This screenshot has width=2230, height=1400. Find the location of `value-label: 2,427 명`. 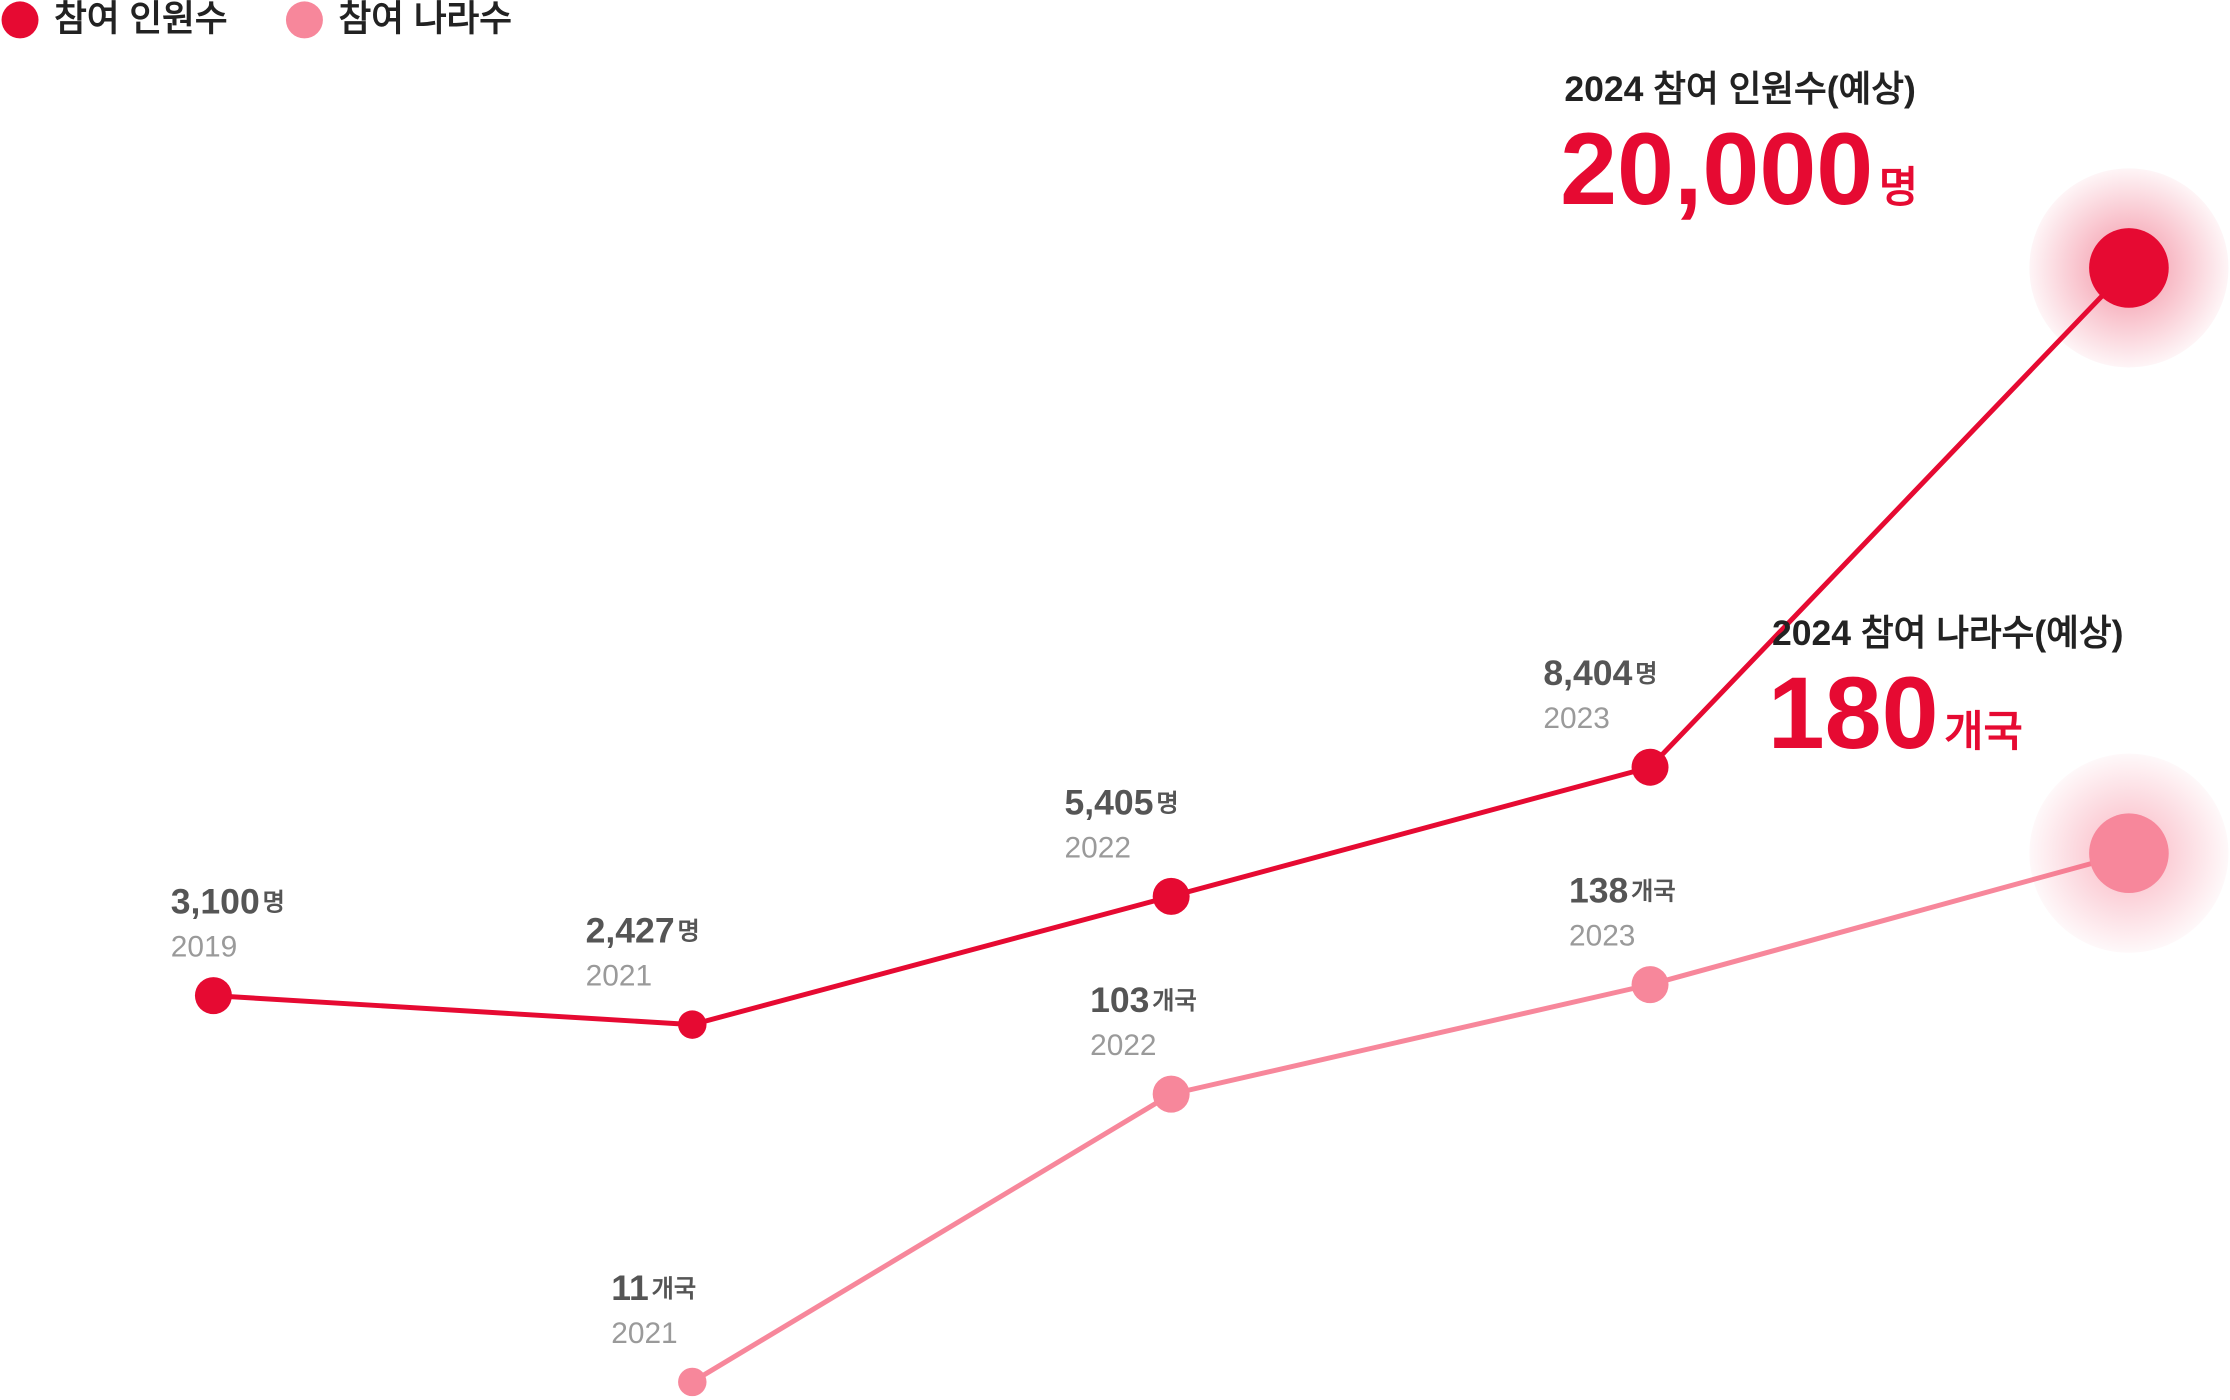

value-label: 2,427 명 is located at coordinates (643, 931).